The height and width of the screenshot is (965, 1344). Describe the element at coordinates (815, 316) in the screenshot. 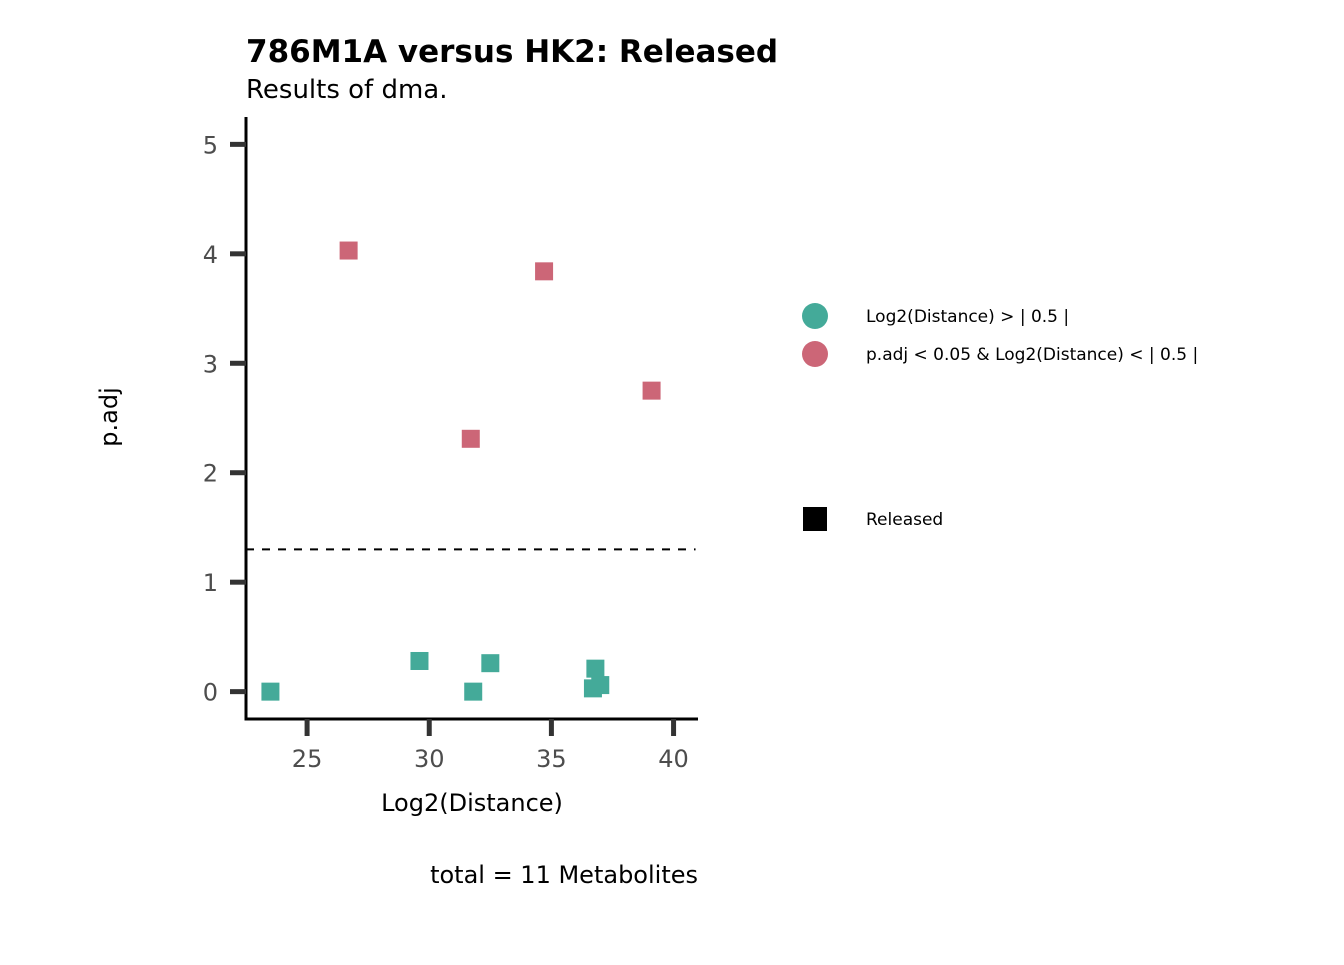

I see `legend-swatch-not-significant` at that location.